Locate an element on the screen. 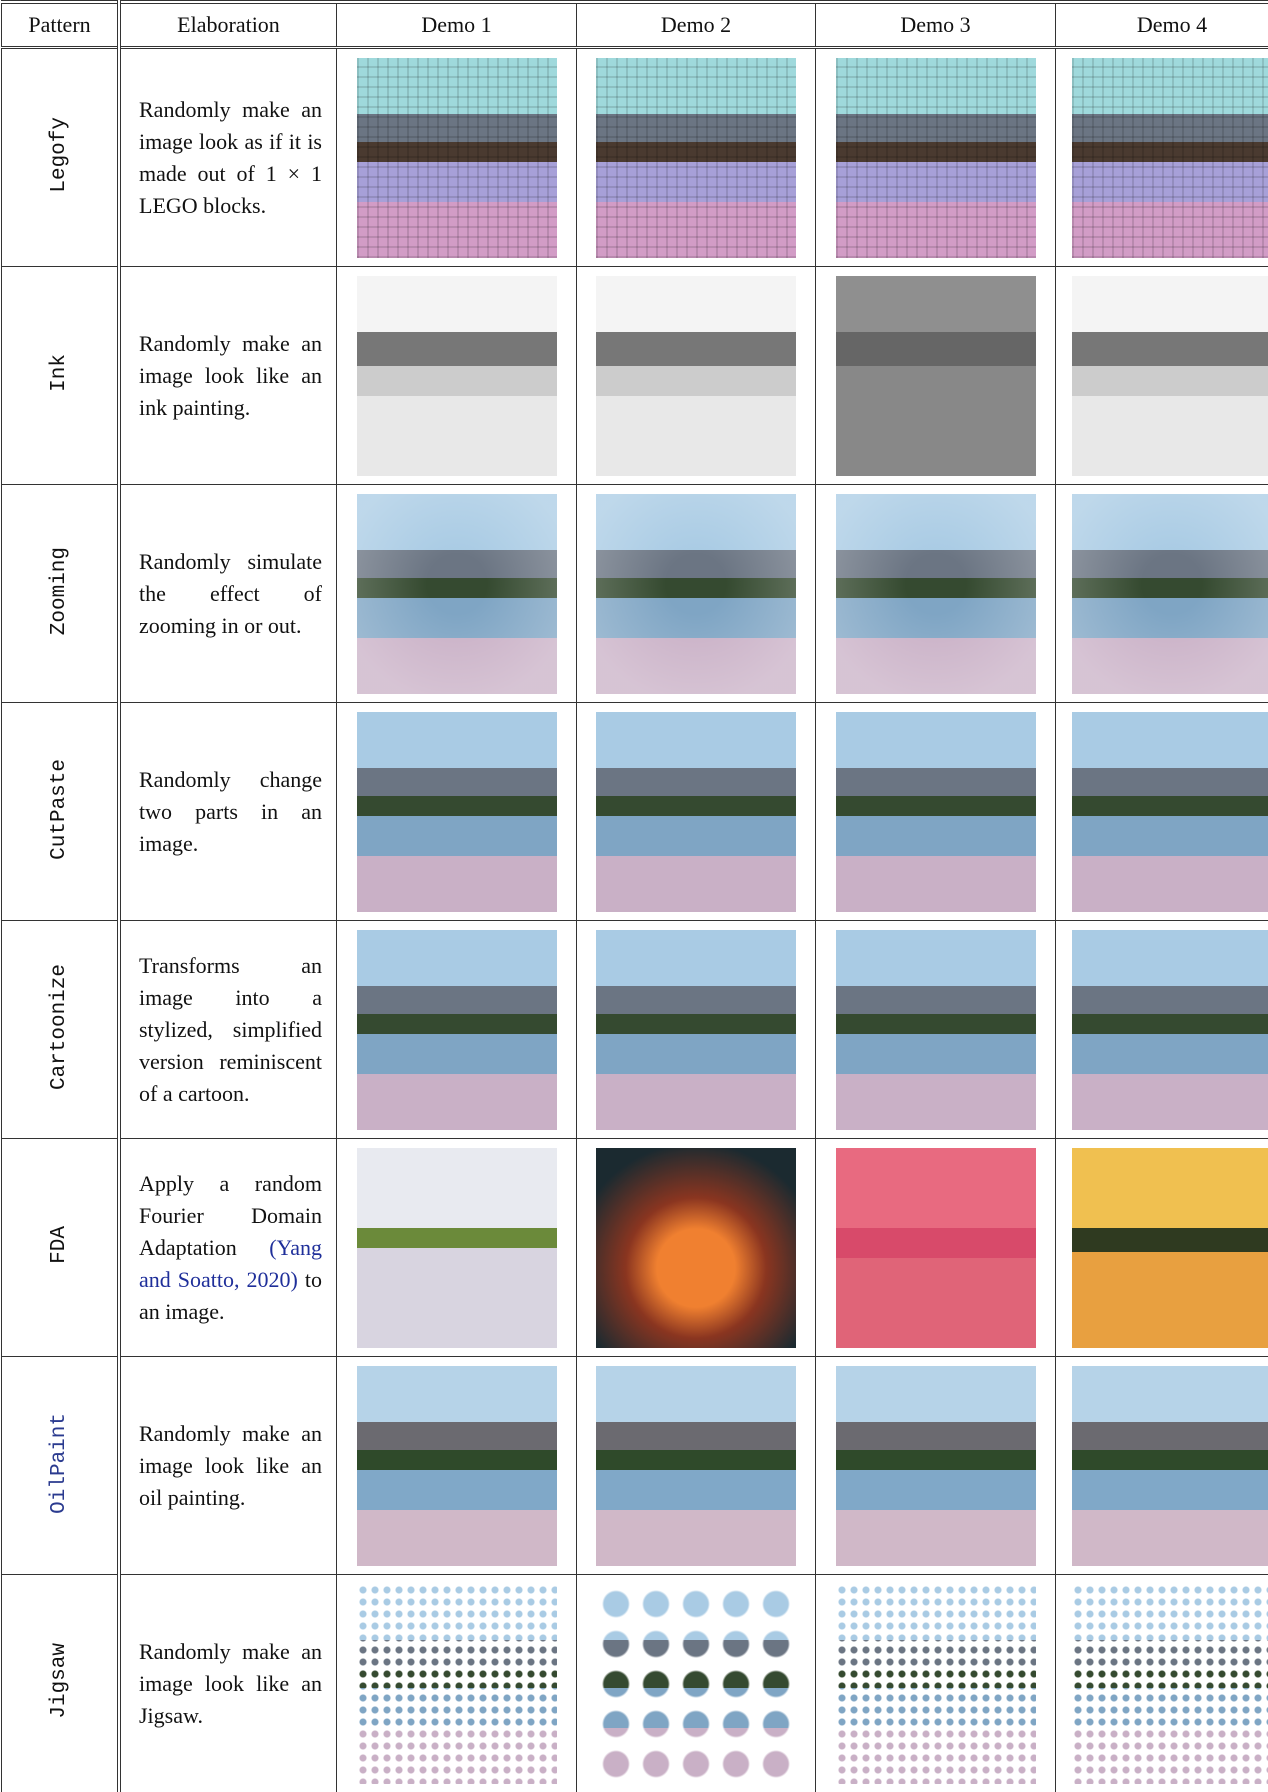  pattern-name: Jigsaw is located at coordinates (59, 1681).